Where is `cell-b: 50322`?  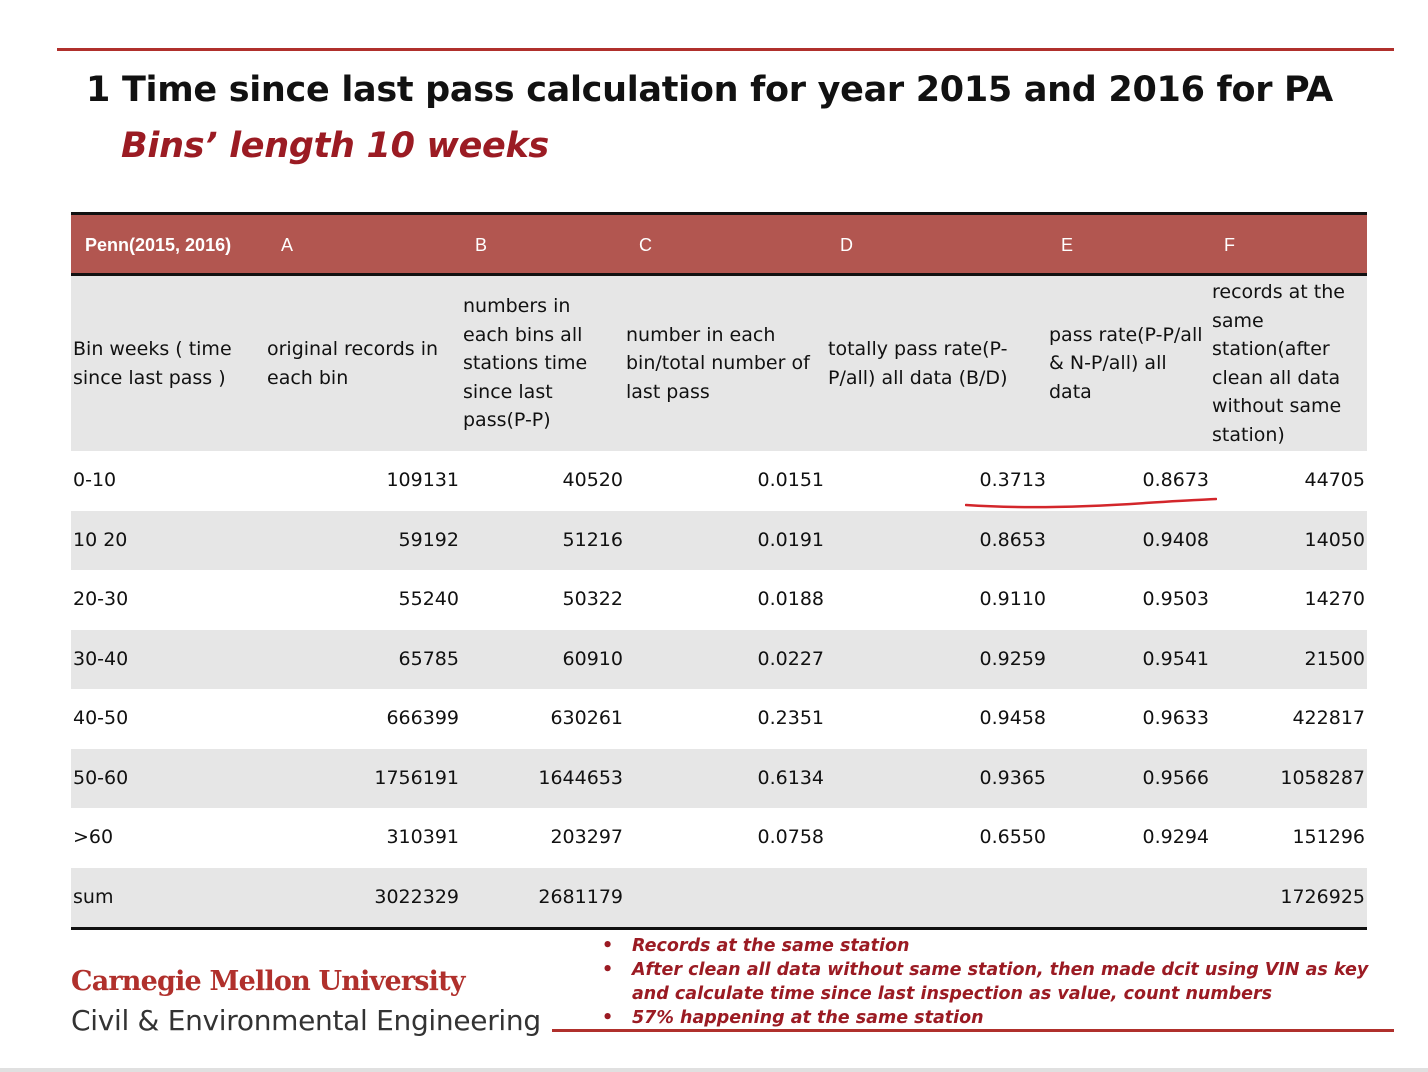
cell-b: 50322 is located at coordinates (592, 599).